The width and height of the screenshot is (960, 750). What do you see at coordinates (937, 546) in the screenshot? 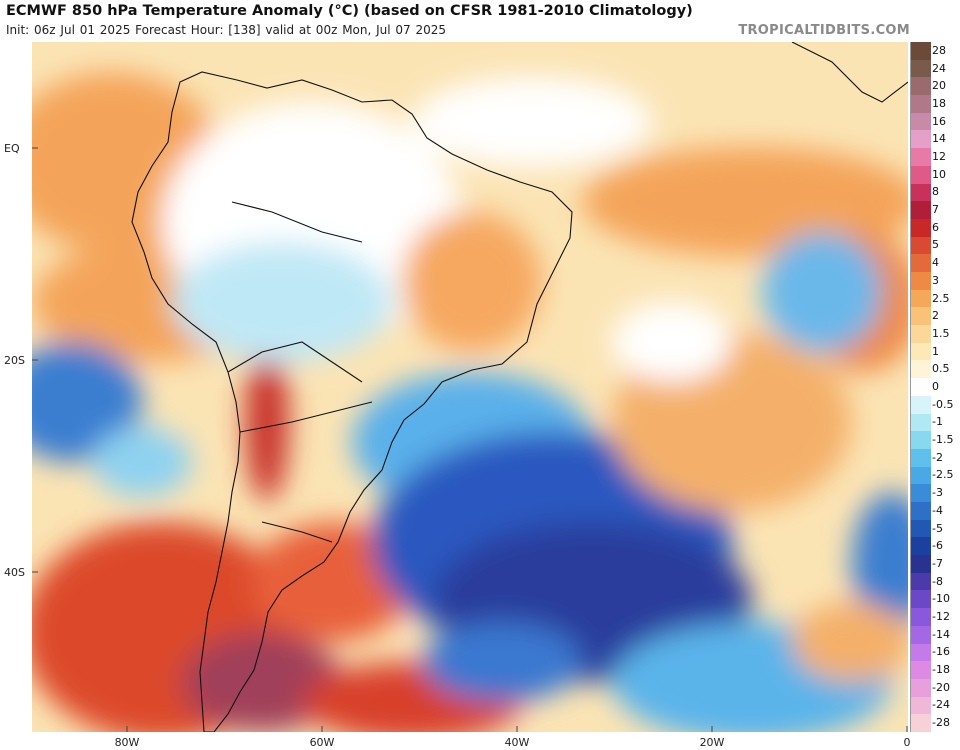
I see `colorbar-label: -6` at bounding box center [937, 546].